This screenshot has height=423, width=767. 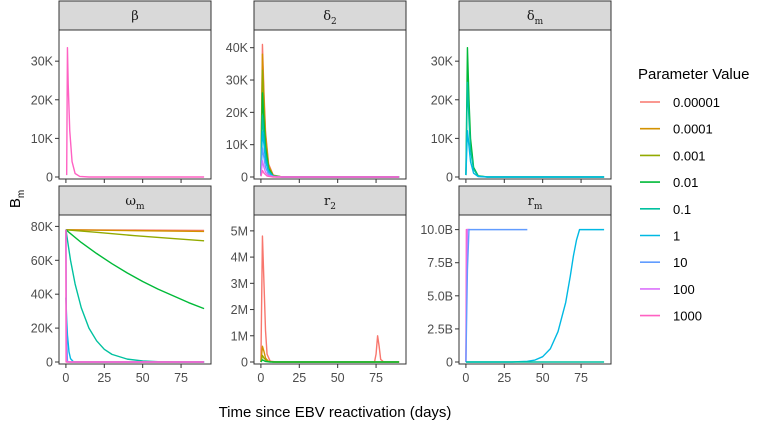 I want to click on y-tick-label: 7.5B, so click(x=440, y=263).